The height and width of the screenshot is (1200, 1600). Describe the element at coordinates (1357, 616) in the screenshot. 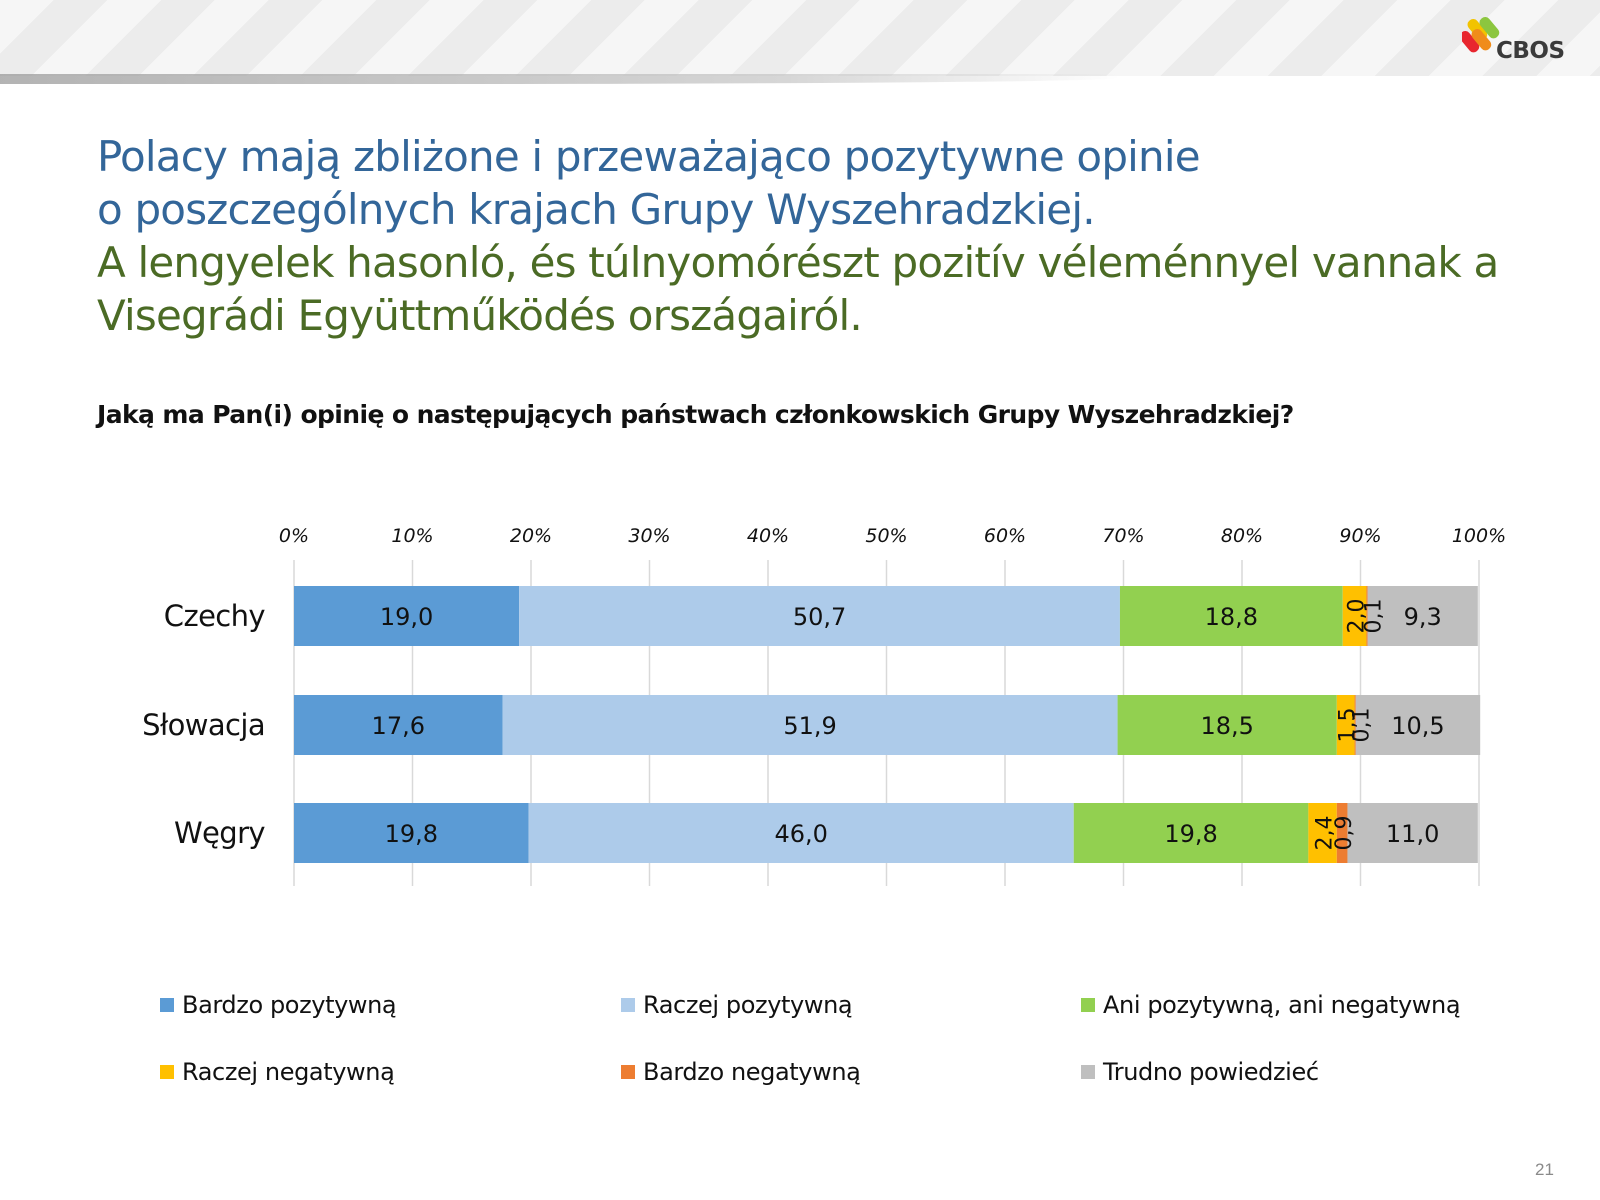

I see `data-label: 2,0` at that location.